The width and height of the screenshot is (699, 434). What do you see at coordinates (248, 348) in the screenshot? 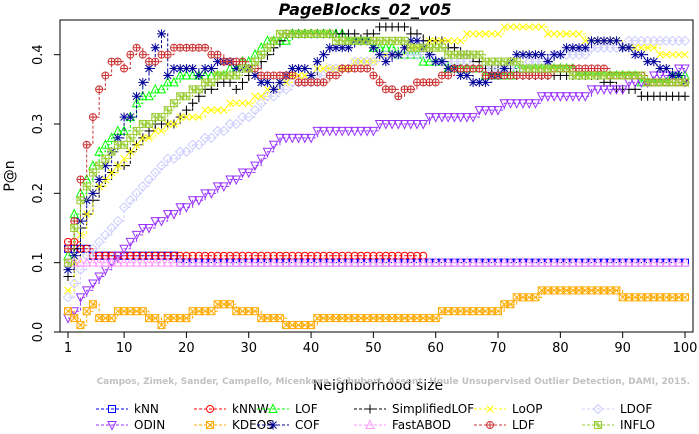
I see `x-tick-label: 30` at bounding box center [248, 348].